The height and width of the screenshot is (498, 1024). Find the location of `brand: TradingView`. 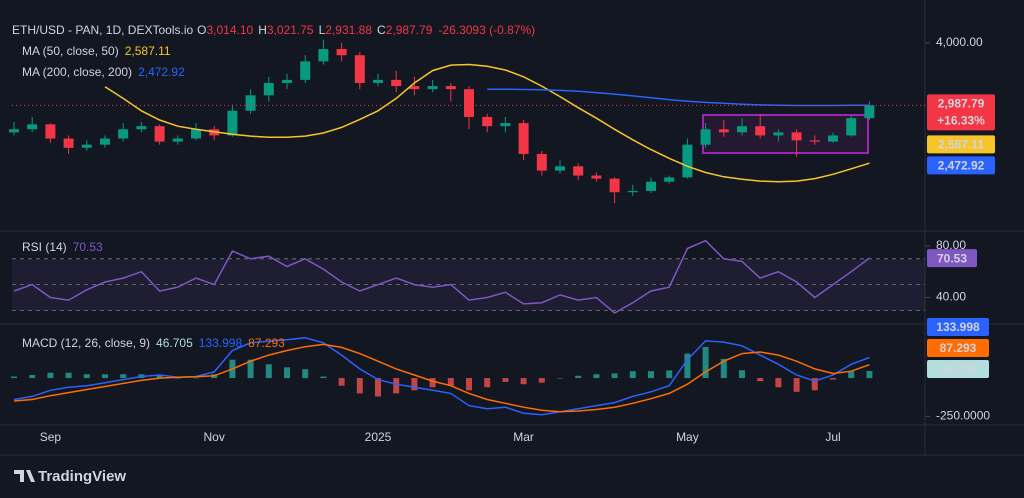

brand: TradingView is located at coordinates (82, 476).